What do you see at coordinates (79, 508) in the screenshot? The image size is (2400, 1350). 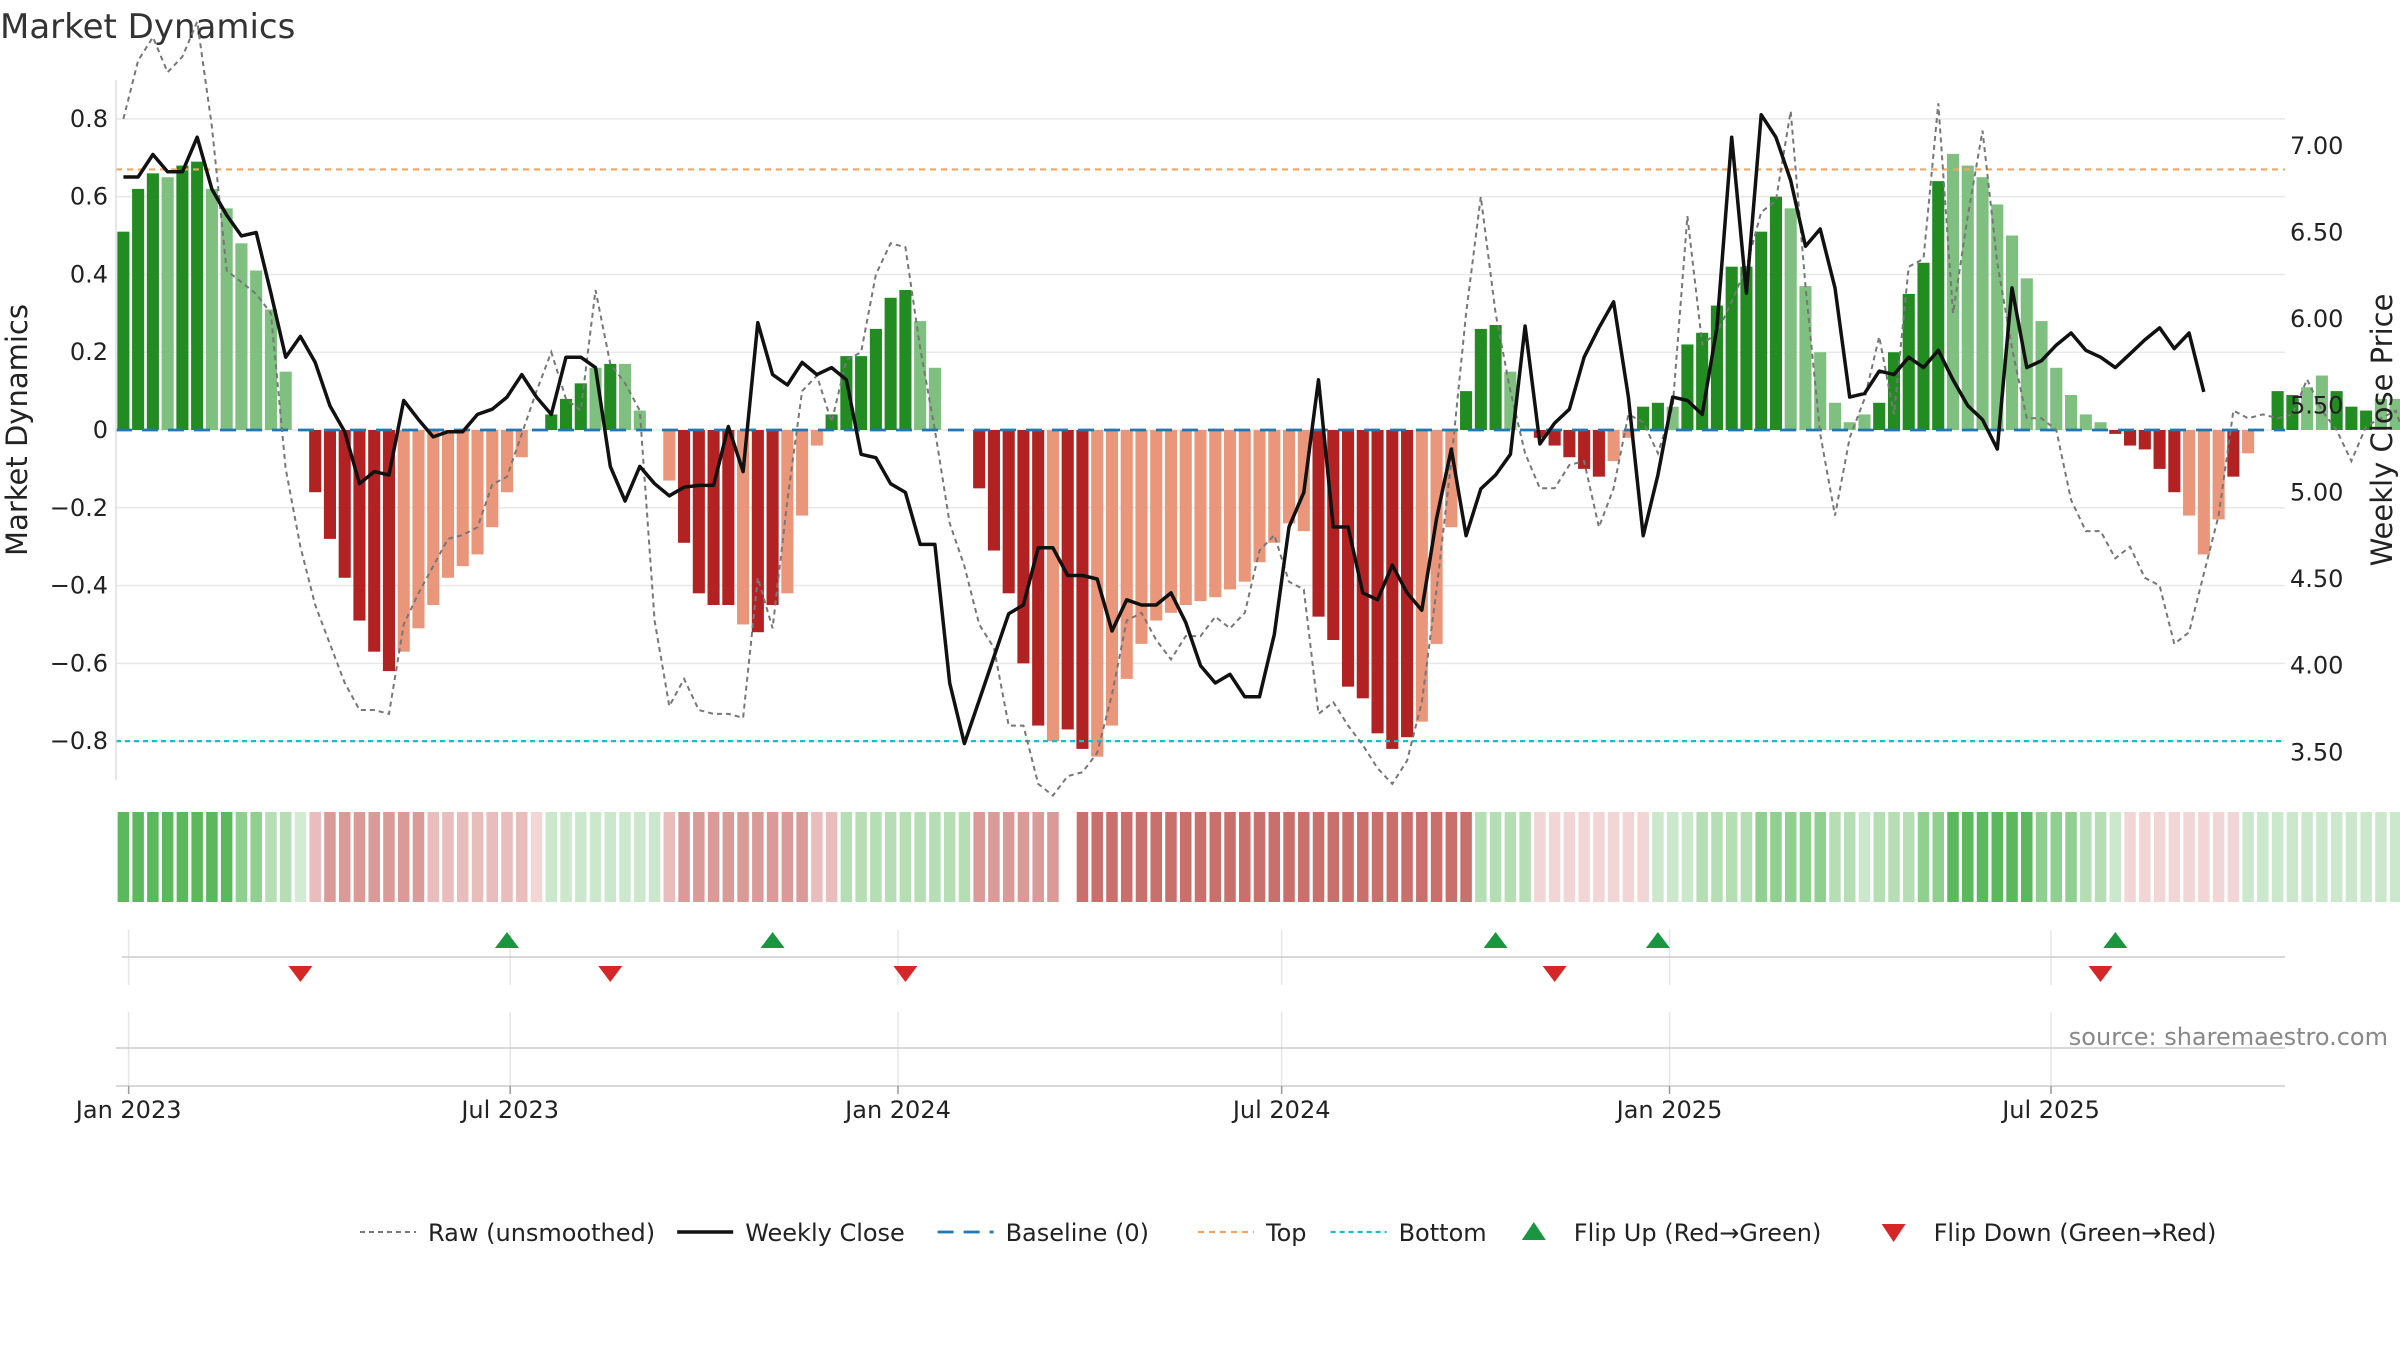 I see `y-tick-label: −0.2` at bounding box center [79, 508].